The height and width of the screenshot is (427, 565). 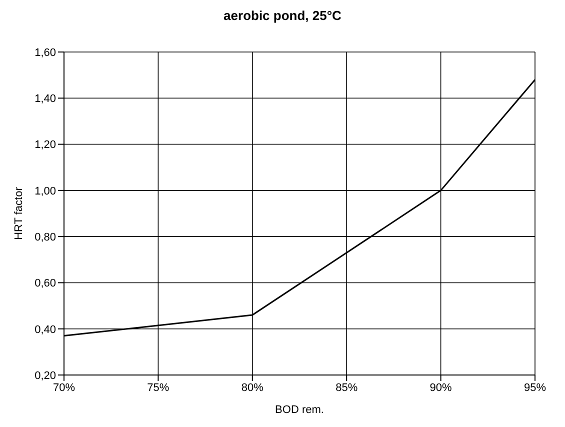 What do you see at coordinates (45, 191) in the screenshot?
I see `y-tick-label: 1,00` at bounding box center [45, 191].